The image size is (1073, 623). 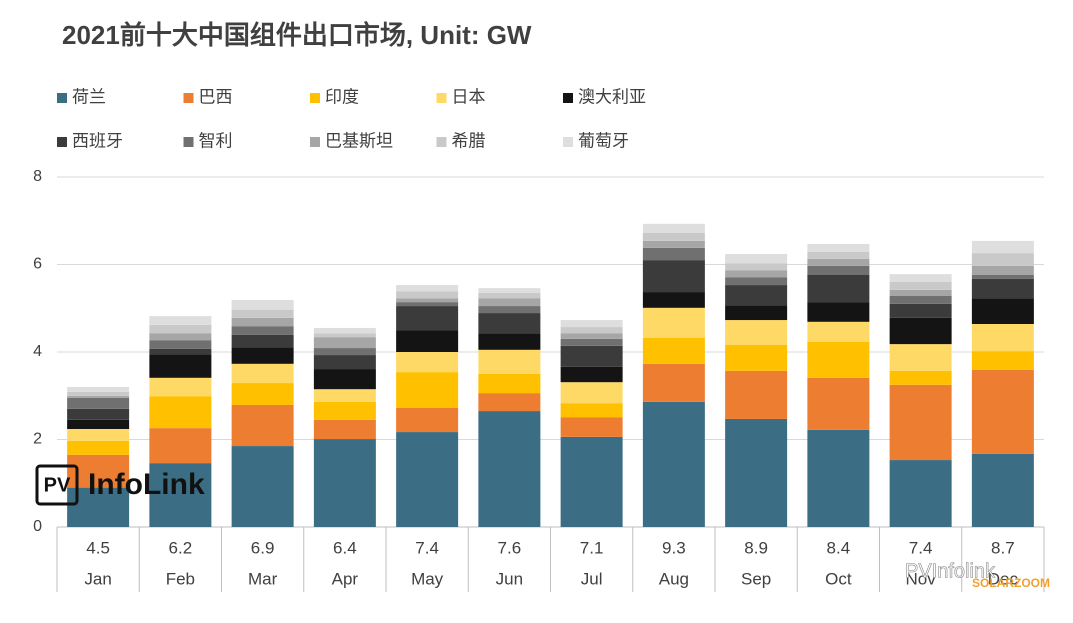 I want to click on legend-label: 印度, so click(x=342, y=96).